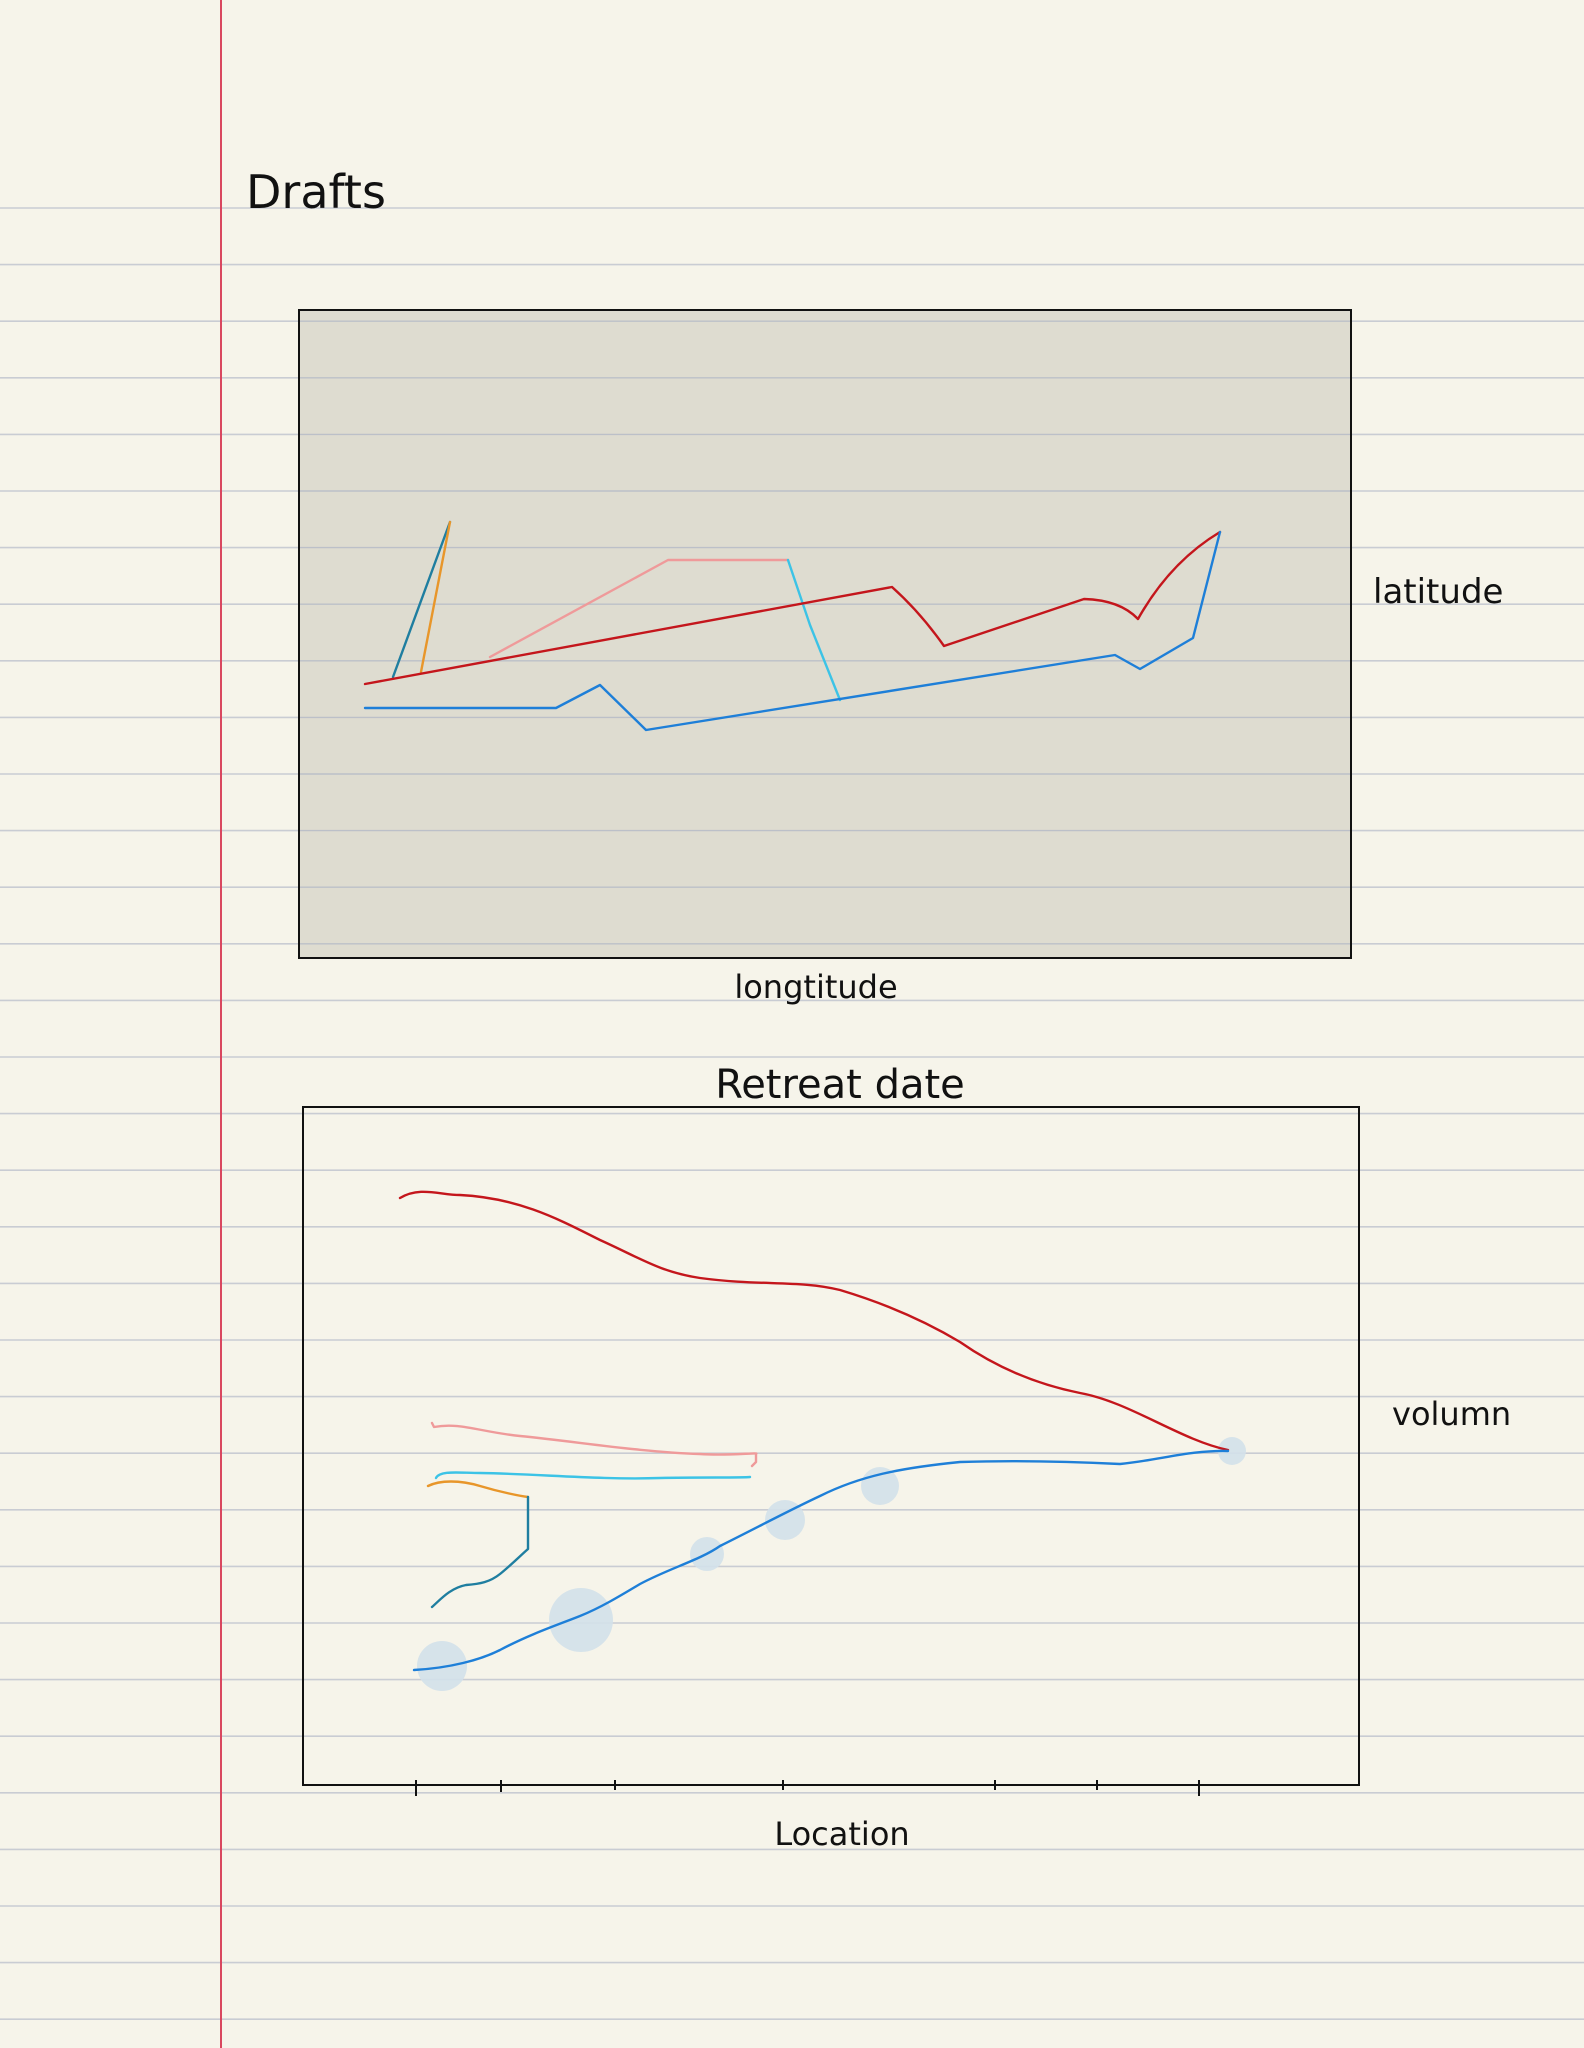 Image resolution: width=1584 pixels, height=2048 pixels. Describe the element at coordinates (316, 192) in the screenshot. I see `page-title: Drafts` at that location.